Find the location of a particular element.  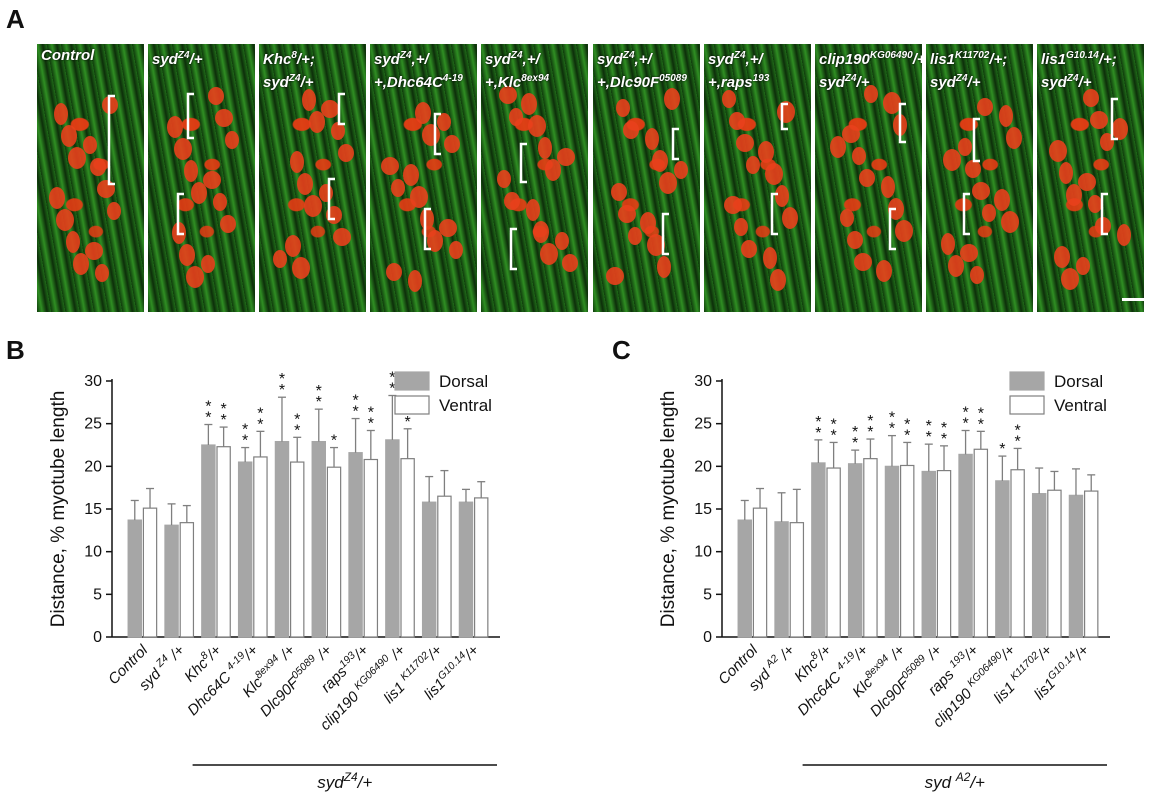

micrograph-panel: lis1K11702/+; sydZ4/+ is located at coordinates (979, 178).